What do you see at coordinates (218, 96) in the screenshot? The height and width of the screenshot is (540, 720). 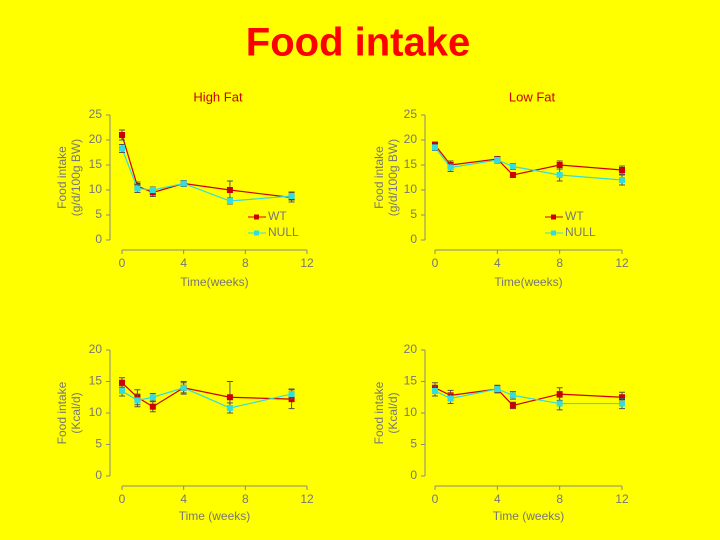 I see `chart-subtitle: High Fat` at bounding box center [218, 96].